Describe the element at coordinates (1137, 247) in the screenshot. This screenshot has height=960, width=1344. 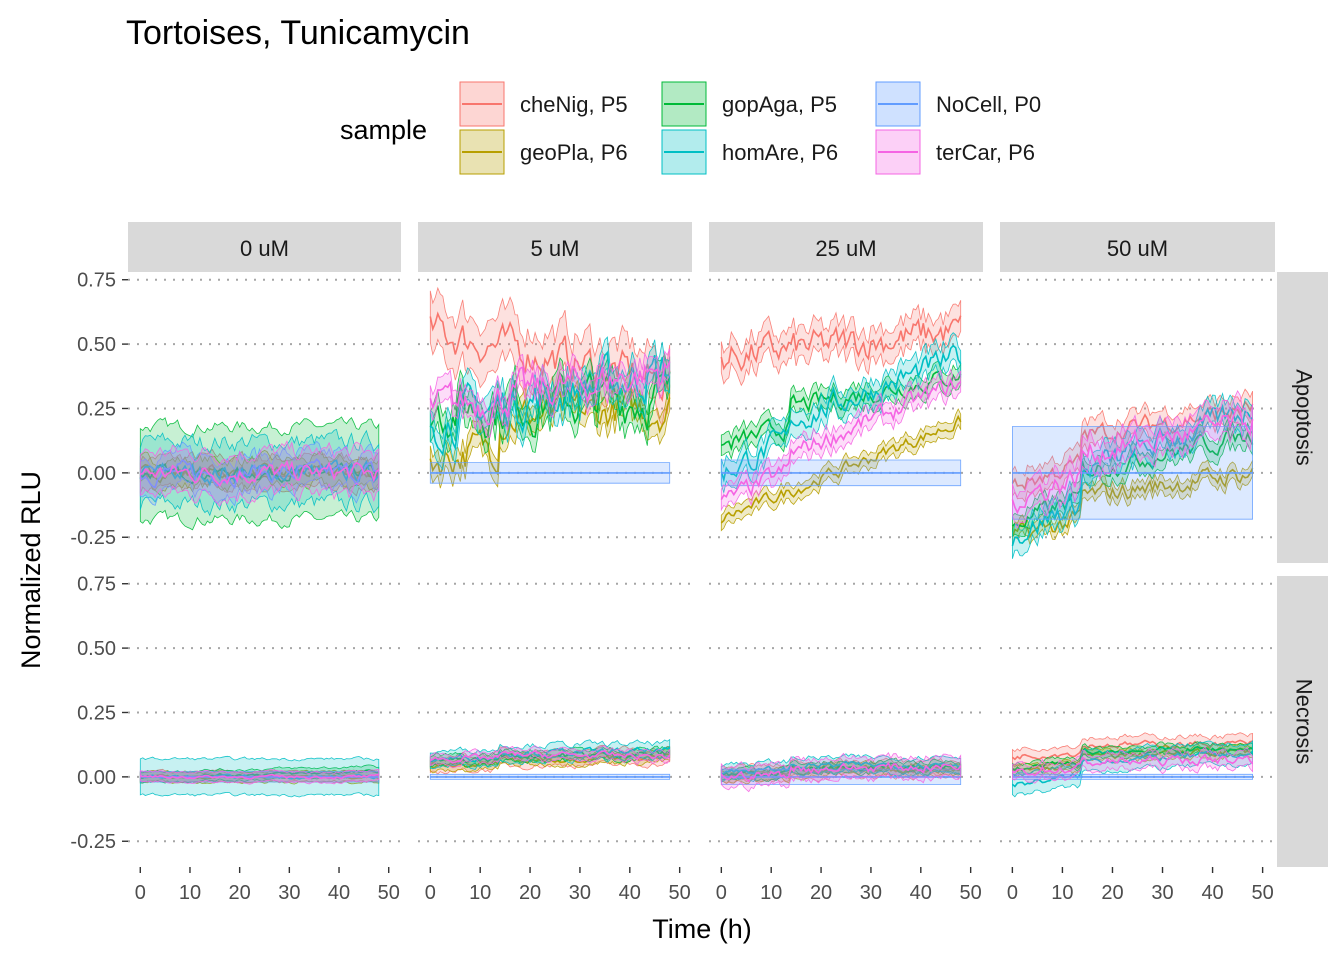
I see `strip-50-um` at that location.